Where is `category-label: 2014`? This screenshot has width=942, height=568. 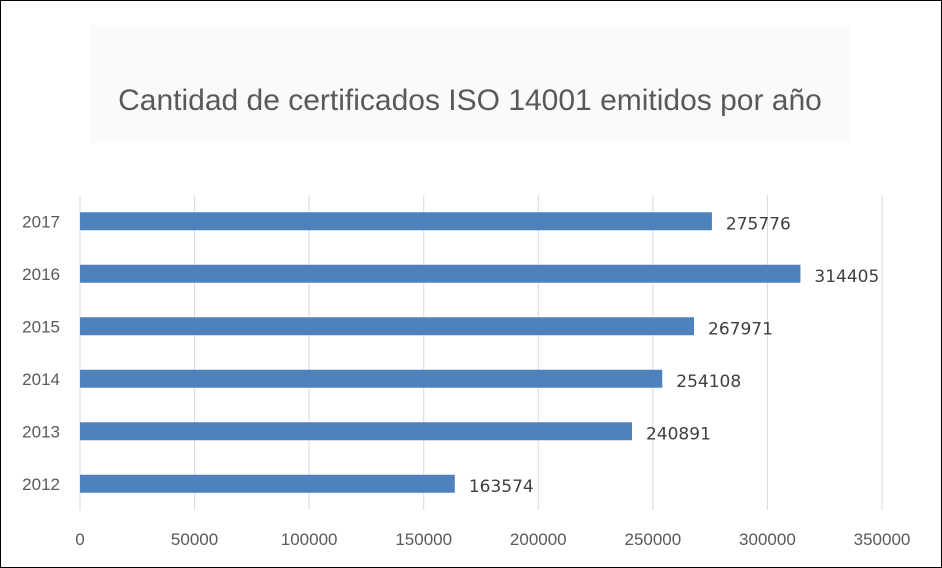
category-label: 2014 is located at coordinates (41, 379).